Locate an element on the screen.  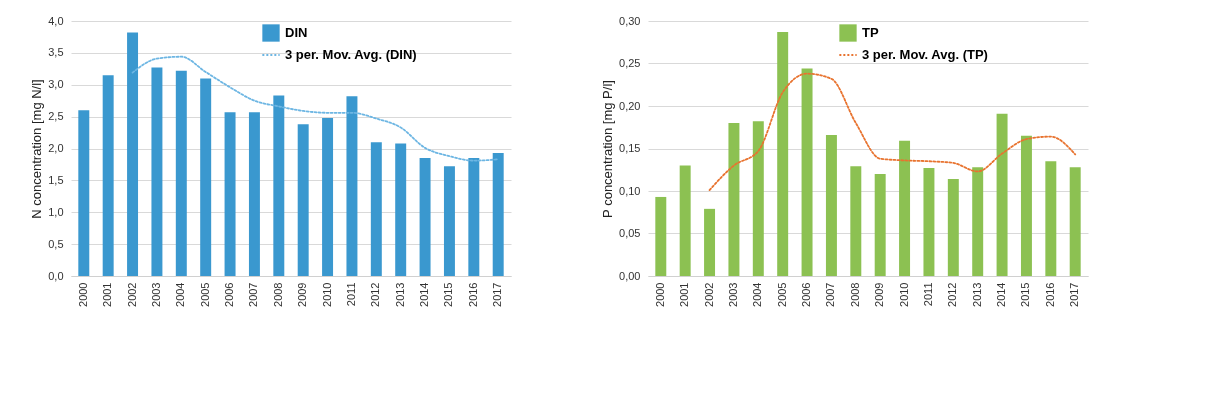
y-tick-label: 2,5 is located at coordinates (56, 116).